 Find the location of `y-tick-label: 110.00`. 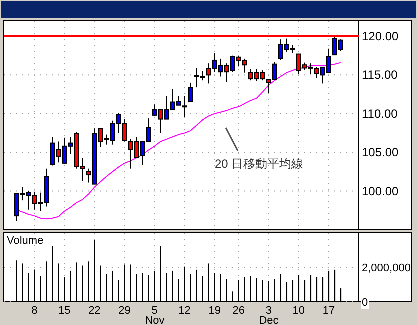

y-tick-label: 110.00 is located at coordinates (380, 113).